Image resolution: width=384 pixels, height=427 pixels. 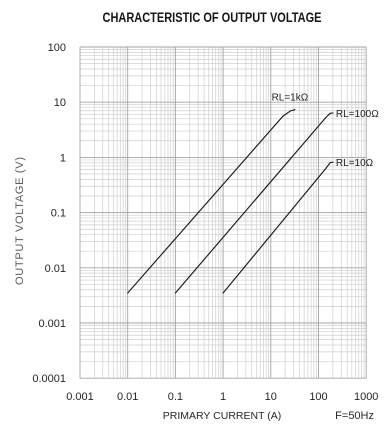 I want to click on x-tick-label: 1, so click(x=223, y=397).